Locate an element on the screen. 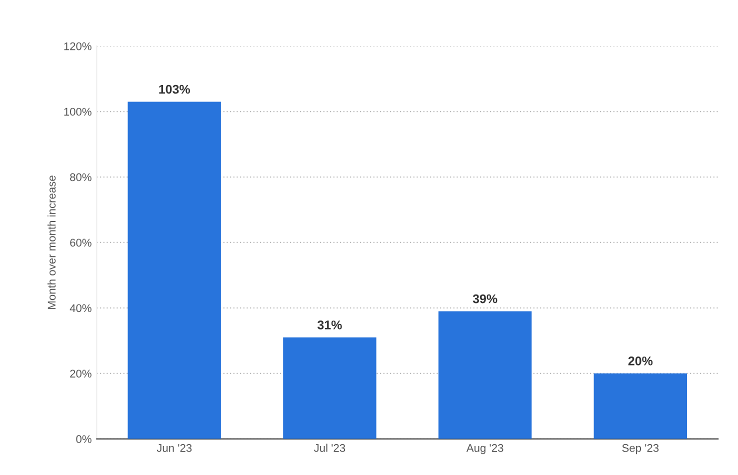 The width and height of the screenshot is (738, 475). y-axis-title: Month over month increase is located at coordinates (51, 242).